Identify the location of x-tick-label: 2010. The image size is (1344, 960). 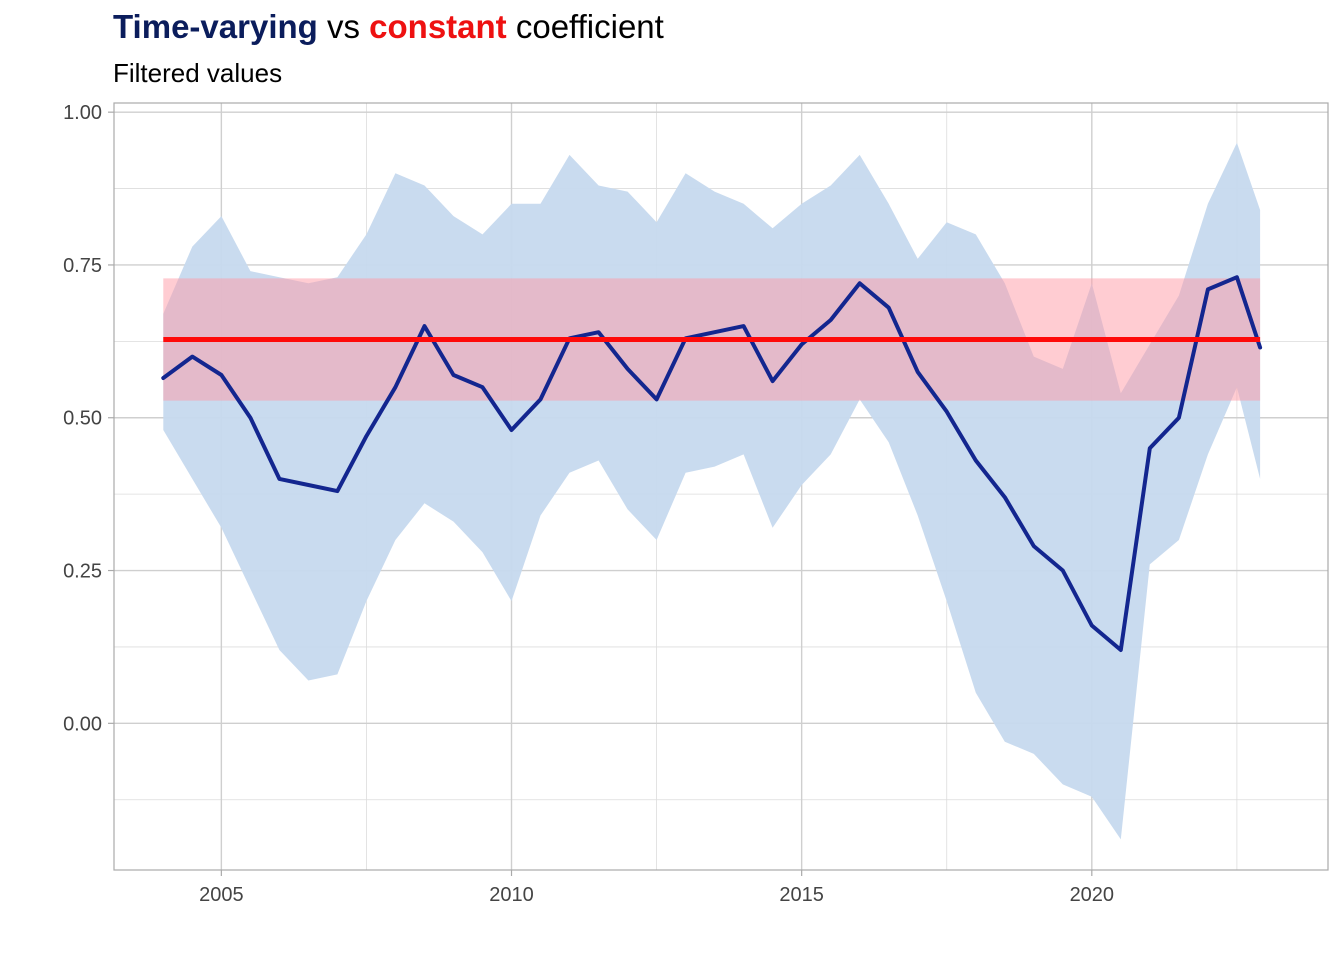
(511, 895).